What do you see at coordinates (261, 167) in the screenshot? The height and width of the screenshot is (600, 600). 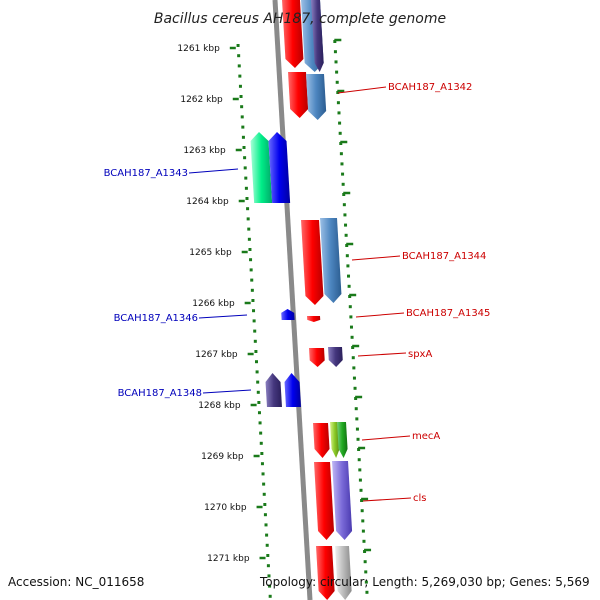 I see `gene-arrow-bcah187-a1343` at bounding box center [261, 167].